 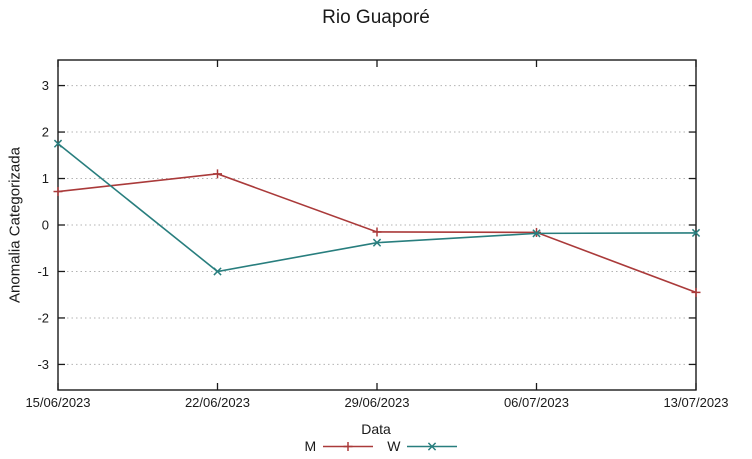 I want to click on y-tick-label: -3, so click(x=43, y=364).